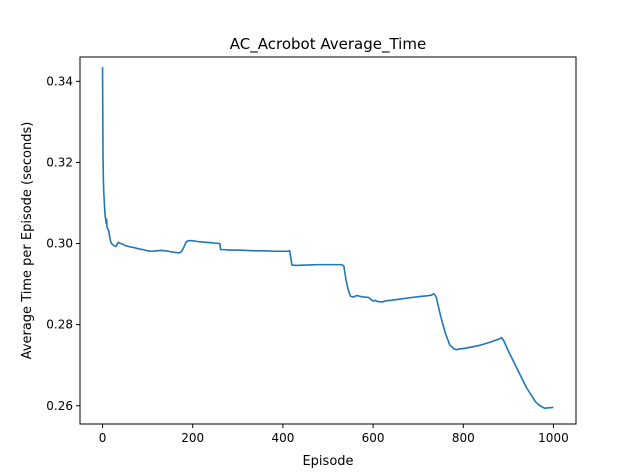 The width and height of the screenshot is (640, 476). Describe the element at coordinates (282, 438) in the screenshot. I see `x-tick-label: 400` at that location.